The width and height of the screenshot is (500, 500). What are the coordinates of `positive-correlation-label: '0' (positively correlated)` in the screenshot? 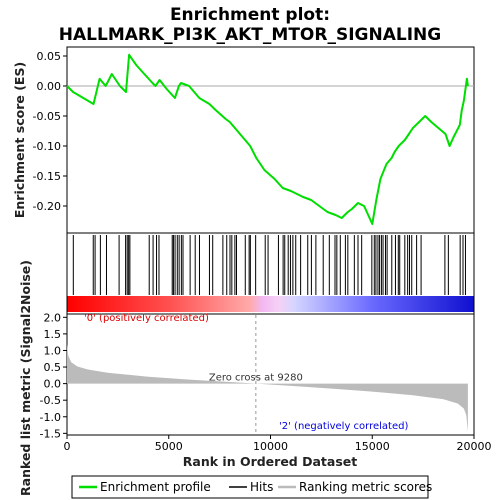 It's located at (146, 318).